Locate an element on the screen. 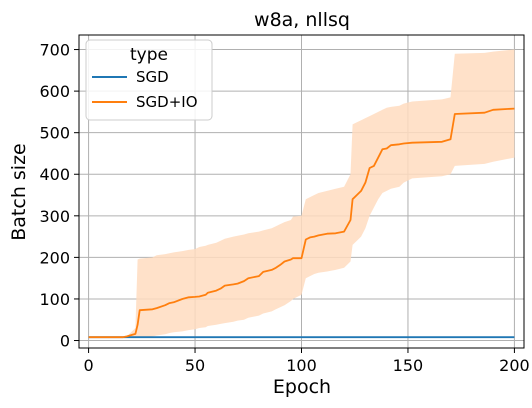 Image resolution: width=532 pixels, height=408 pixels. x-tick-label: 200 is located at coordinates (514, 365).